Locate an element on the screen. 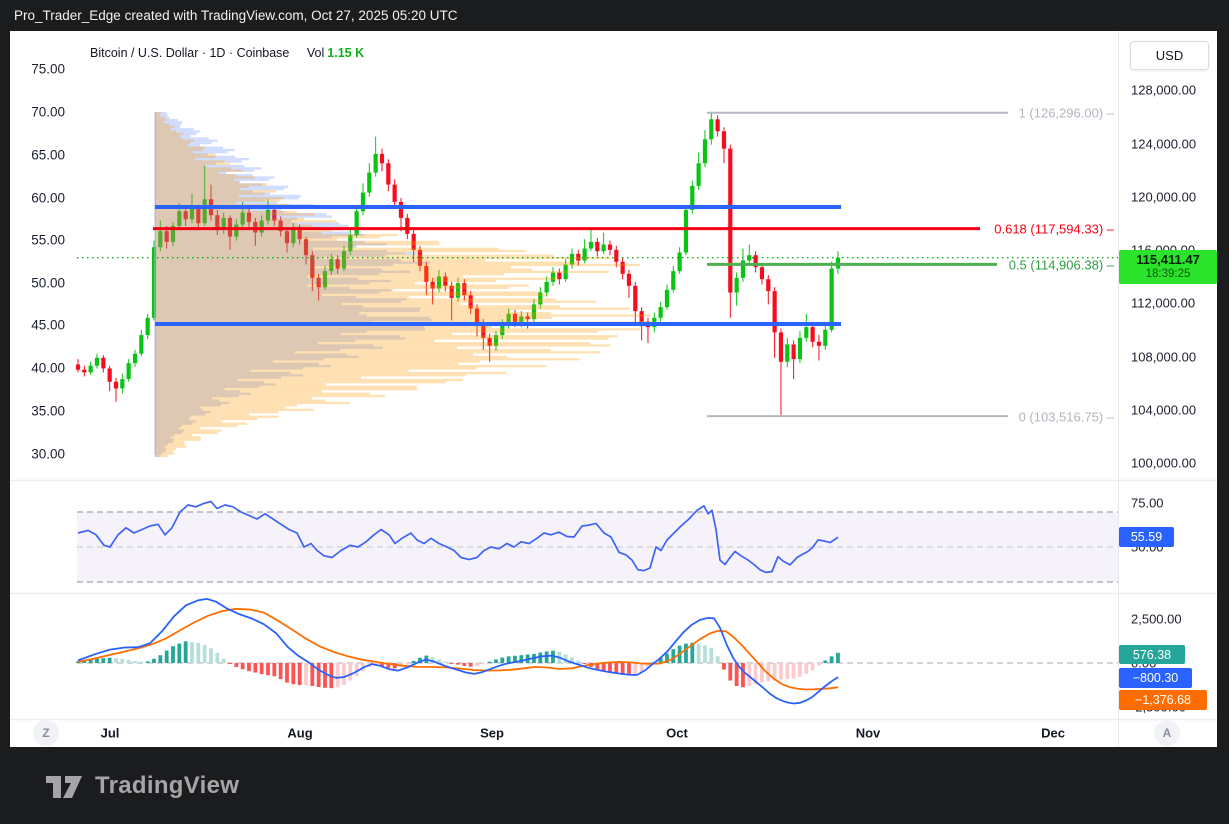 The image size is (1229, 824). price-axis-label: 120,000.00 is located at coordinates (1164, 197).